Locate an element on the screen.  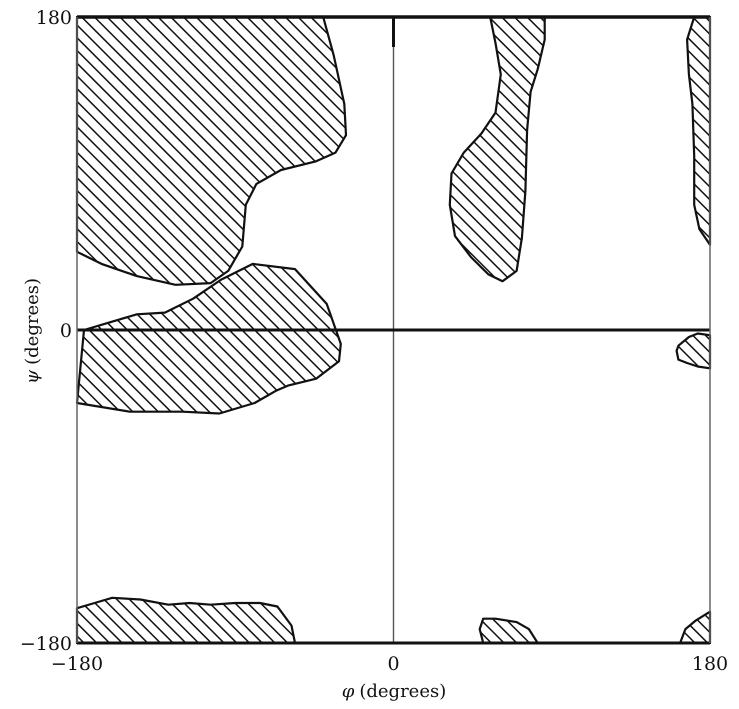
x-tick-label: 180 is located at coordinates (710, 664).